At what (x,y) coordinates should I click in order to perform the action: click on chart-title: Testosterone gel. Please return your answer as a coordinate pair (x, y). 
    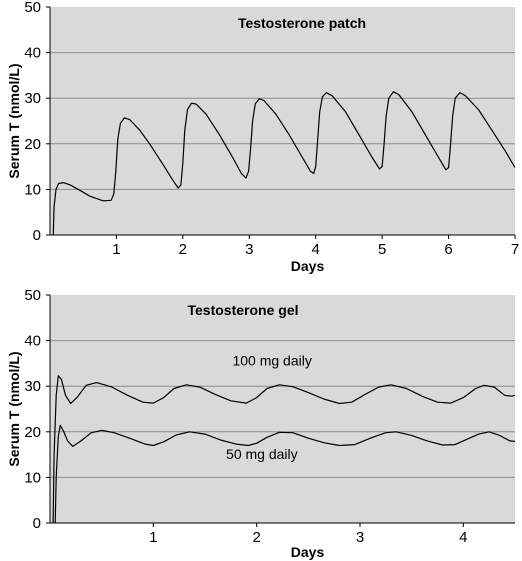
    Looking at the image, I should click on (243, 310).